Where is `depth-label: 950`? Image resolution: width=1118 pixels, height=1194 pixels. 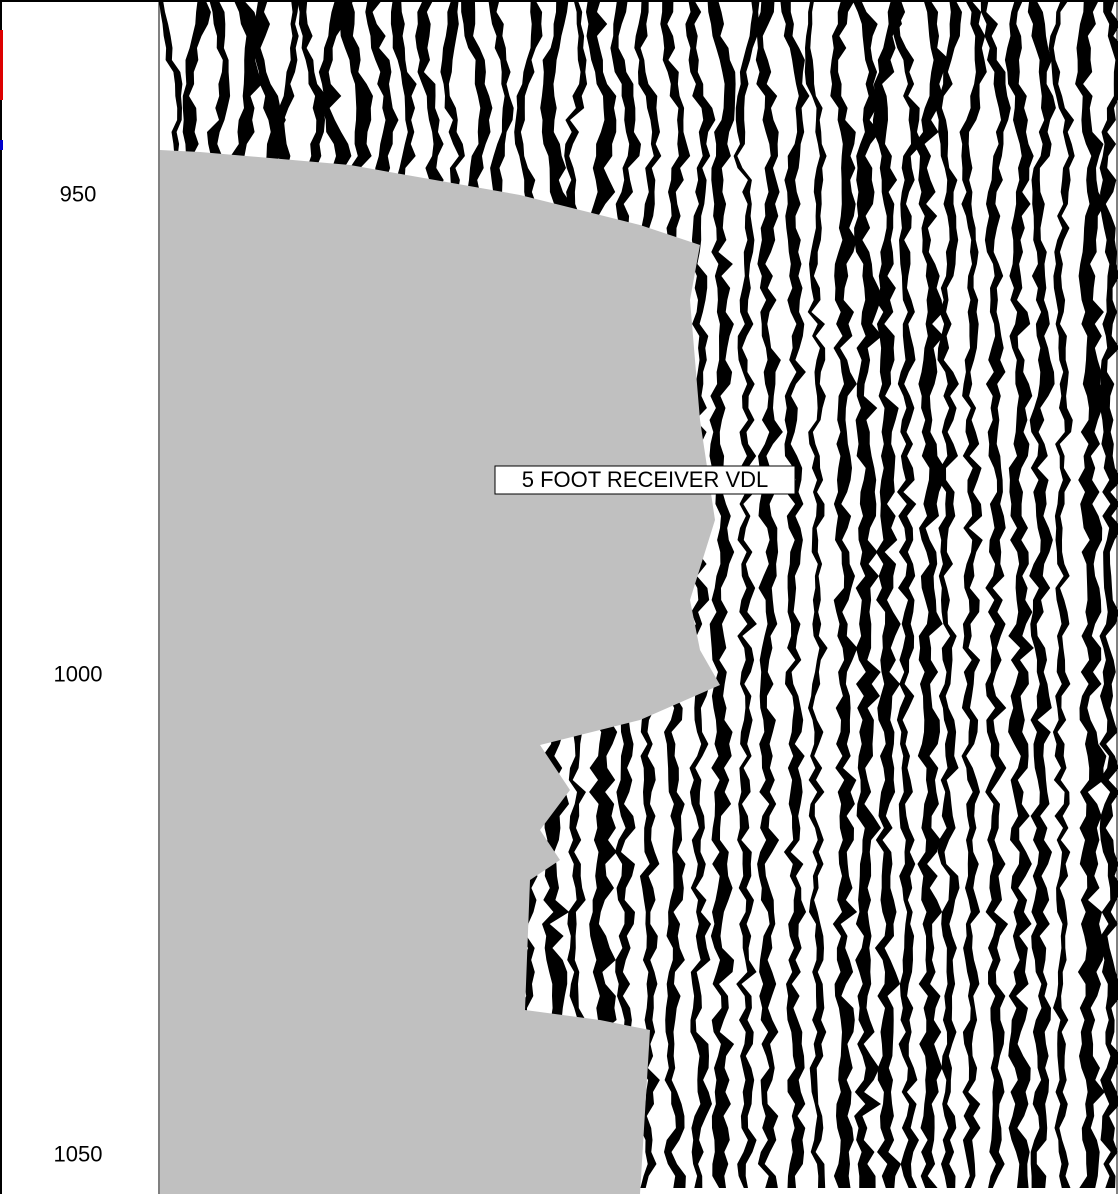 depth-label: 950 is located at coordinates (78, 194).